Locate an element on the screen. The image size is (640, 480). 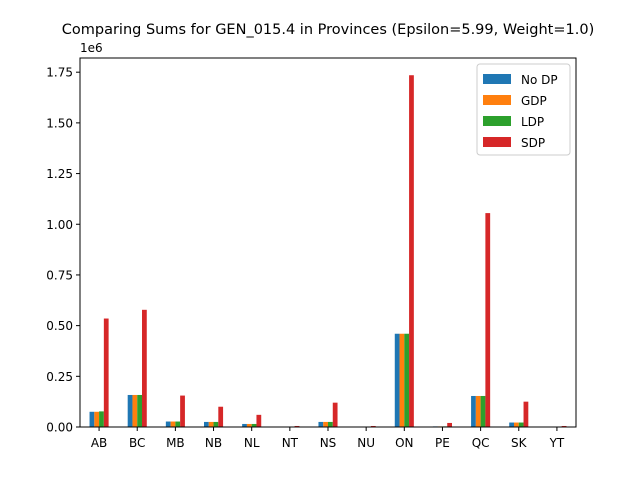
y-tick-label: 1.25 is located at coordinates (59, 174).